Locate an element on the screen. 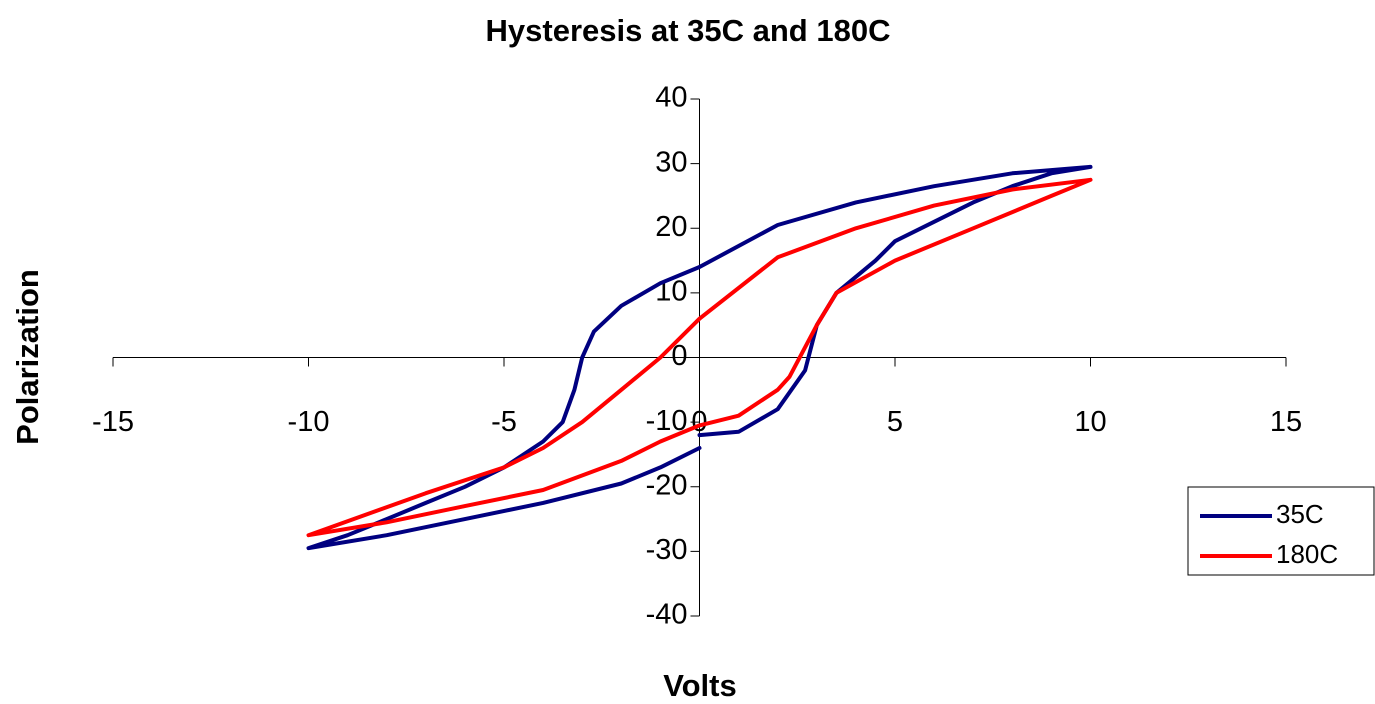  y-tick-label: 0 is located at coordinates (679, 356).